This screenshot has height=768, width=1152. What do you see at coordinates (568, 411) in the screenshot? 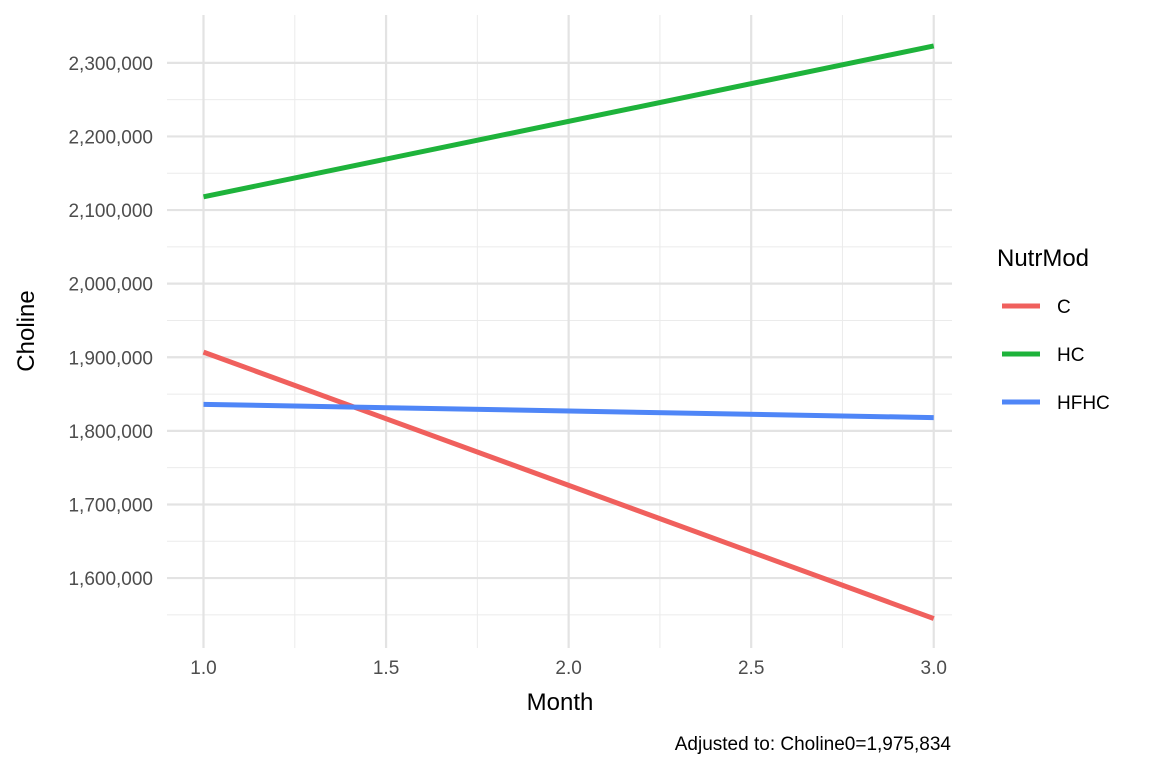
I see `series-line-hfhc` at bounding box center [568, 411].